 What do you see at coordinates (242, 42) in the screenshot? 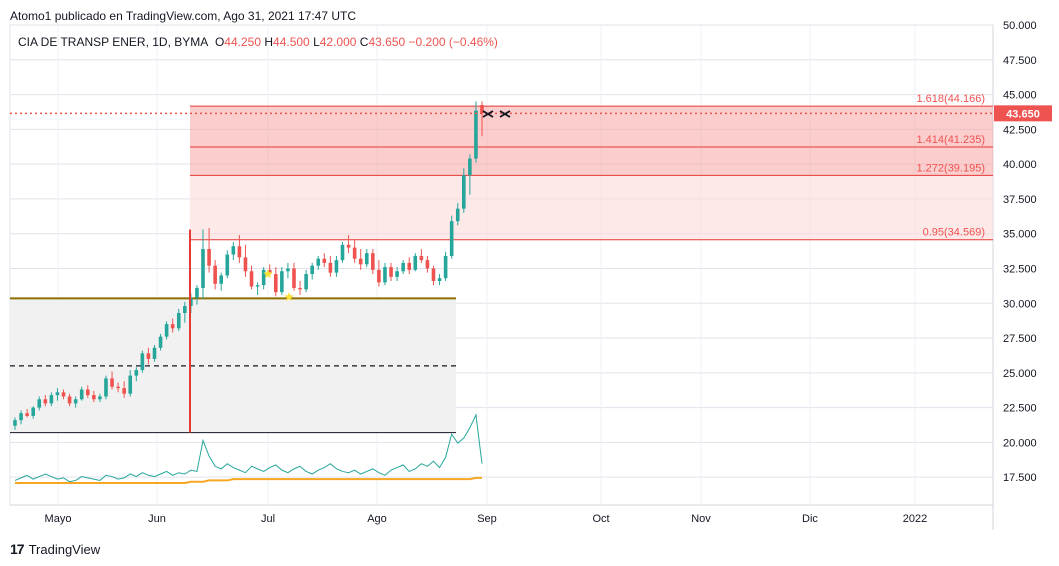
I see `open-value: 44.250` at bounding box center [242, 42].